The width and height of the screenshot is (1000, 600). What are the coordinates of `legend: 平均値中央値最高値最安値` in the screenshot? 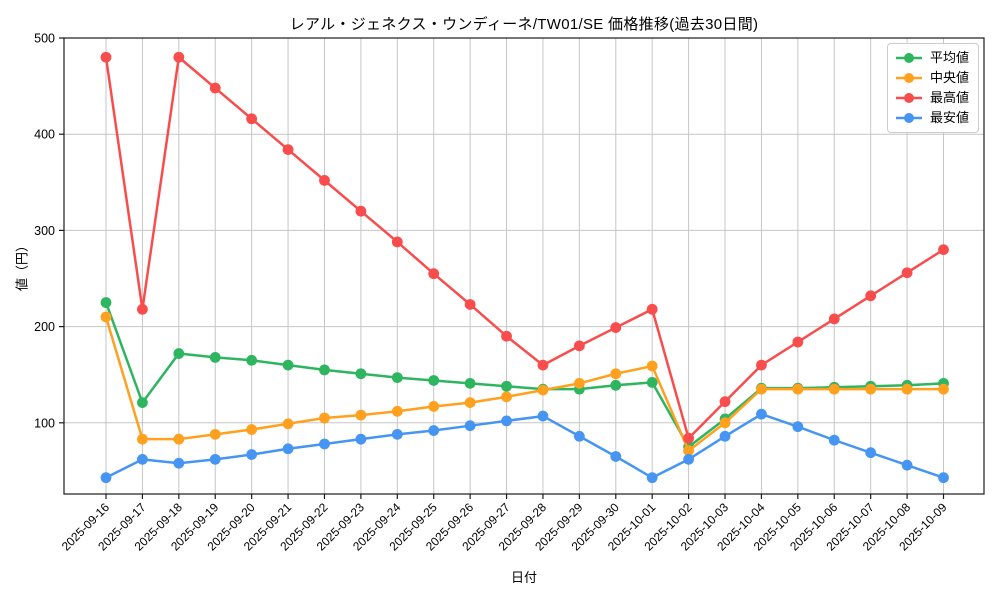 It's located at (933, 88).